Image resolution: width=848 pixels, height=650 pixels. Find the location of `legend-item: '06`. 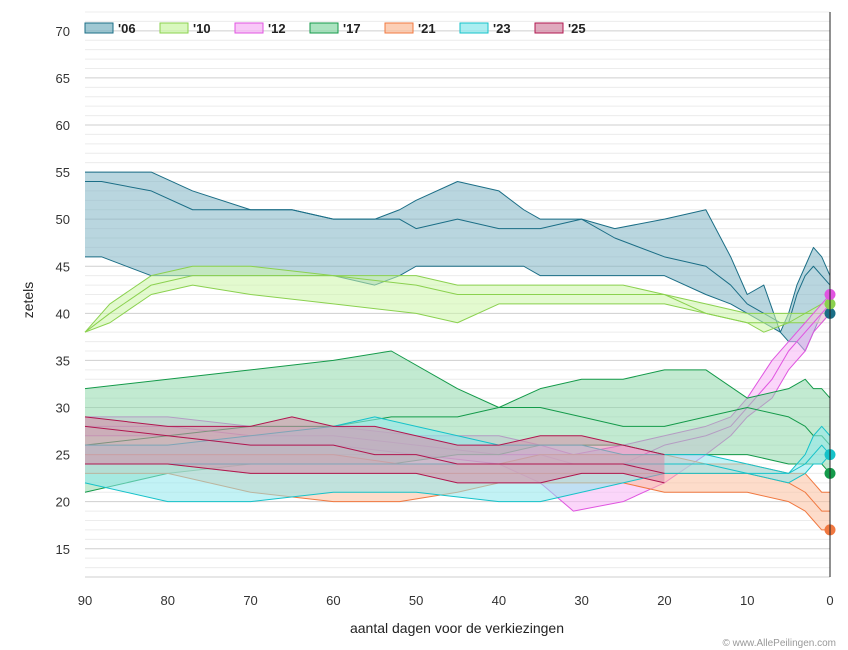

legend-item: '06 is located at coordinates (110, 28).